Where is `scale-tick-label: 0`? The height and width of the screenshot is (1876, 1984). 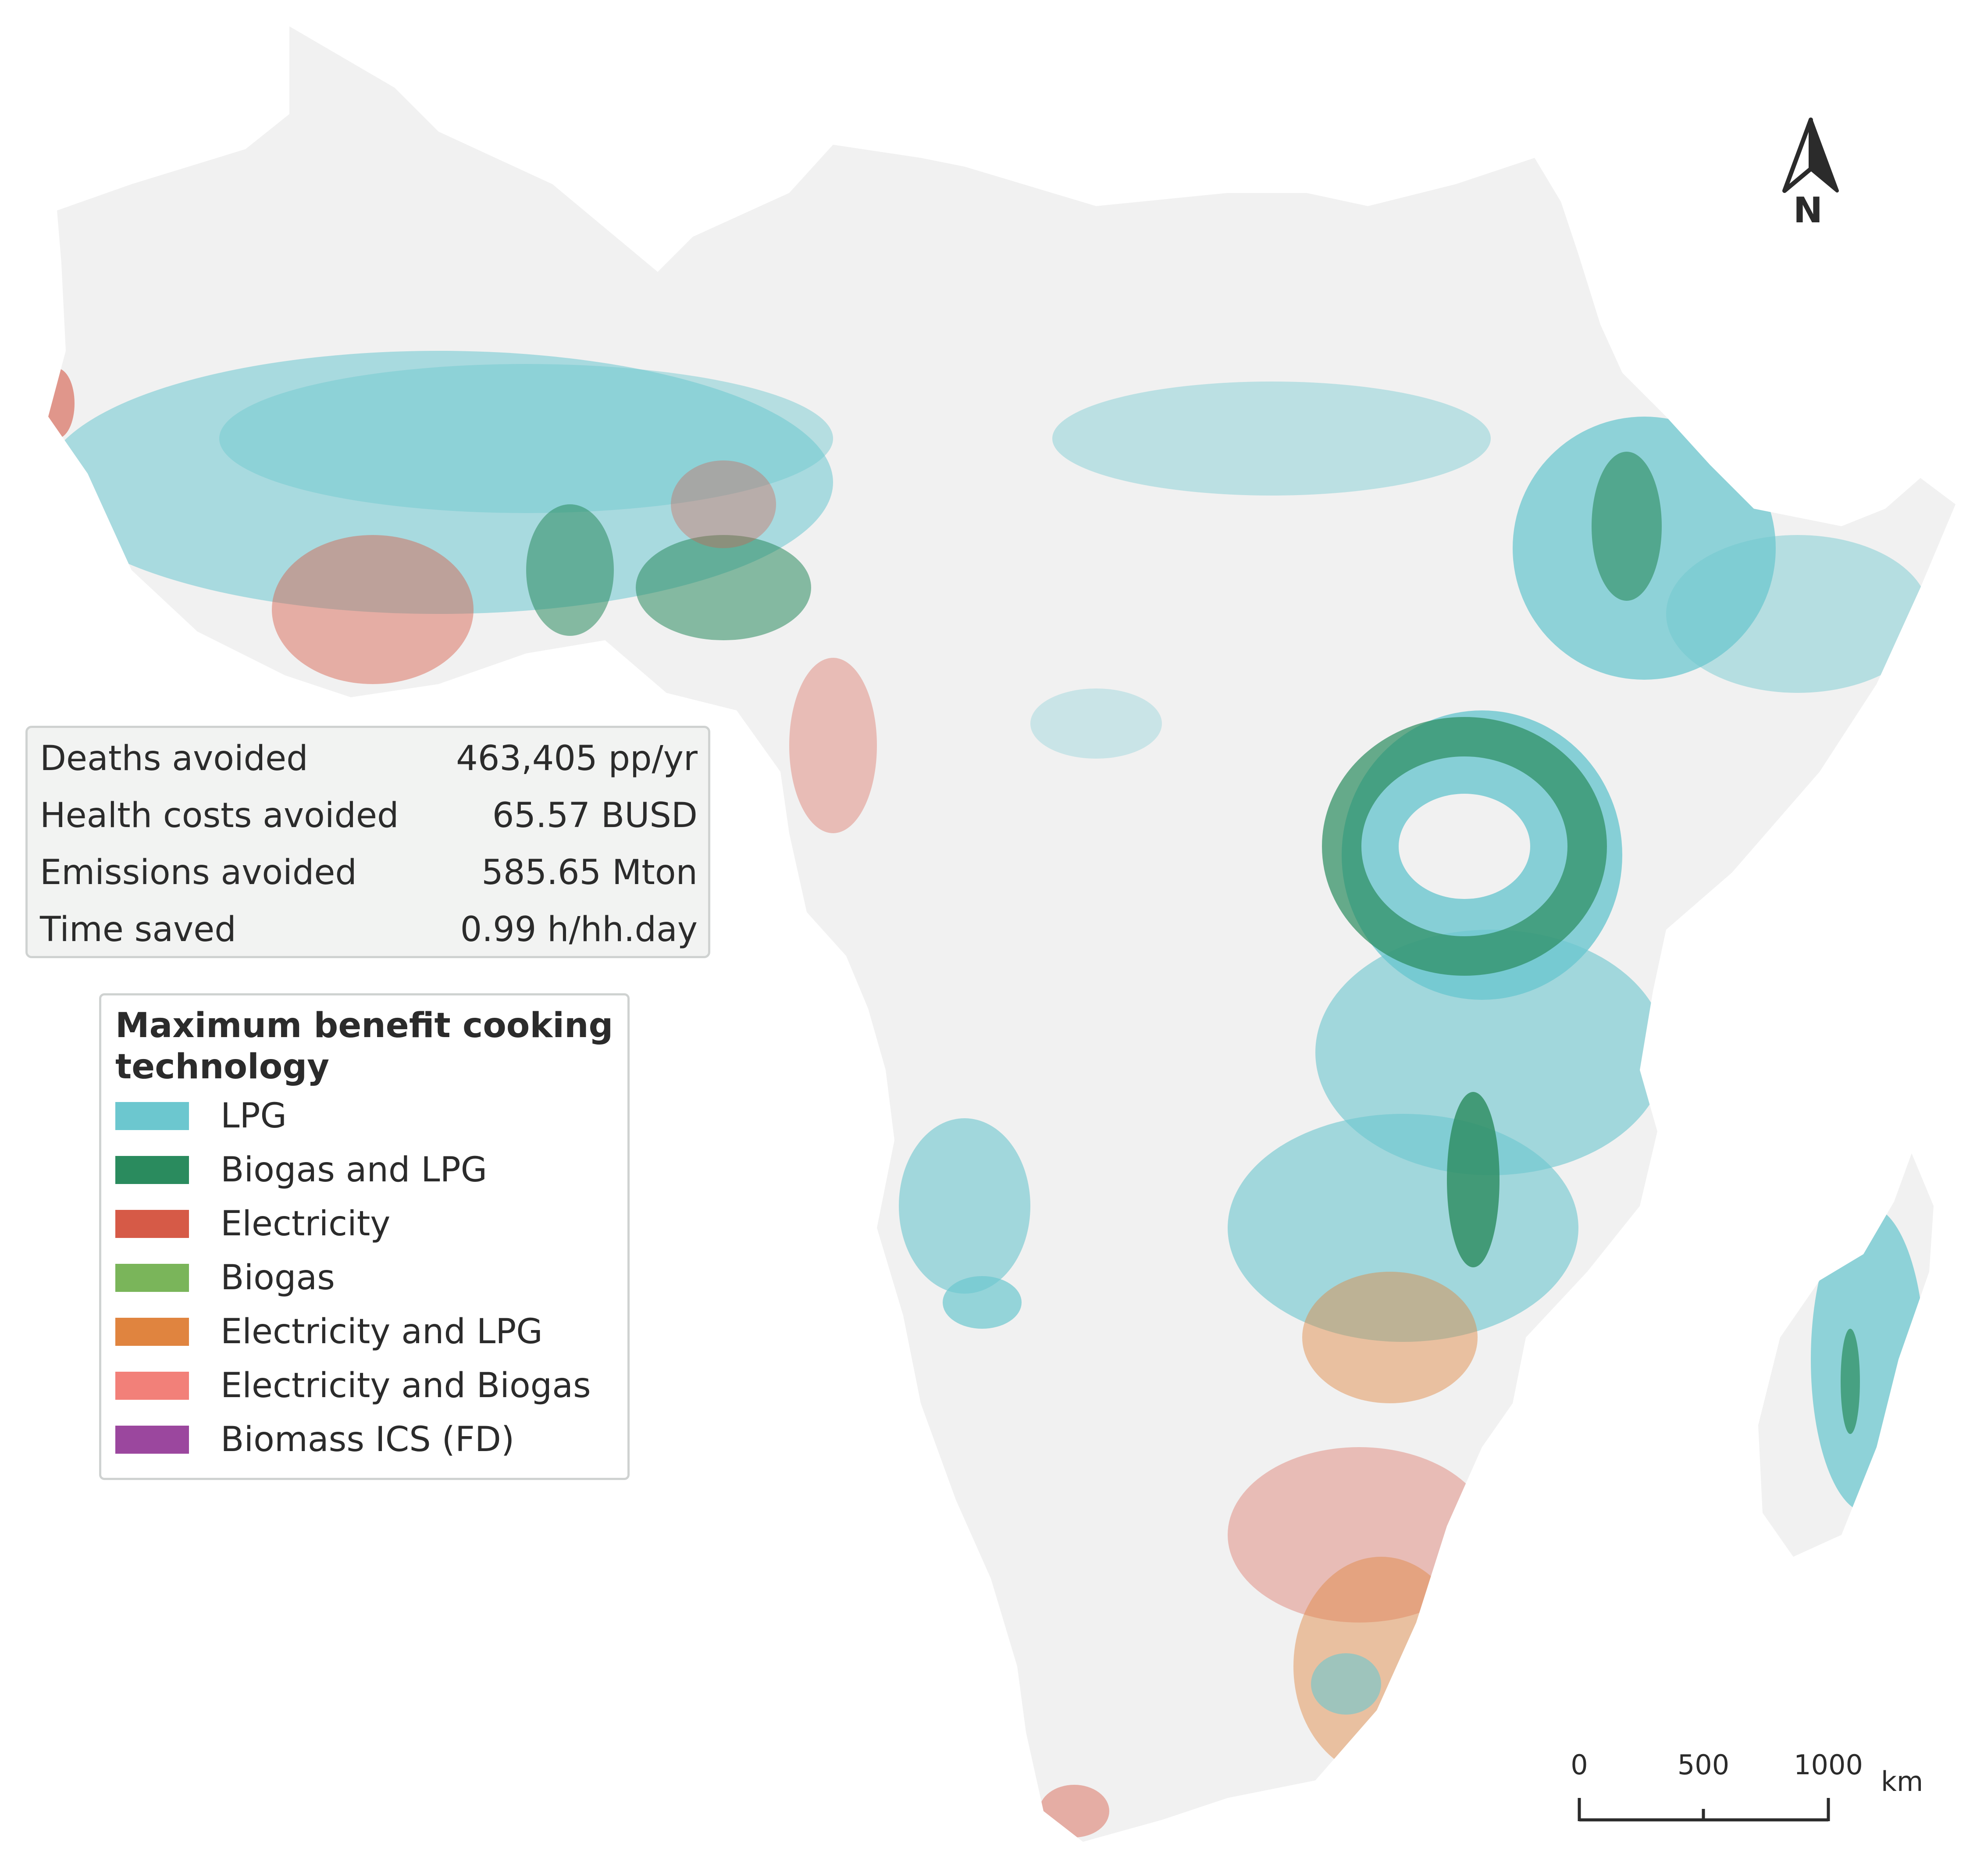 scale-tick-label: 0 is located at coordinates (1579, 1765).